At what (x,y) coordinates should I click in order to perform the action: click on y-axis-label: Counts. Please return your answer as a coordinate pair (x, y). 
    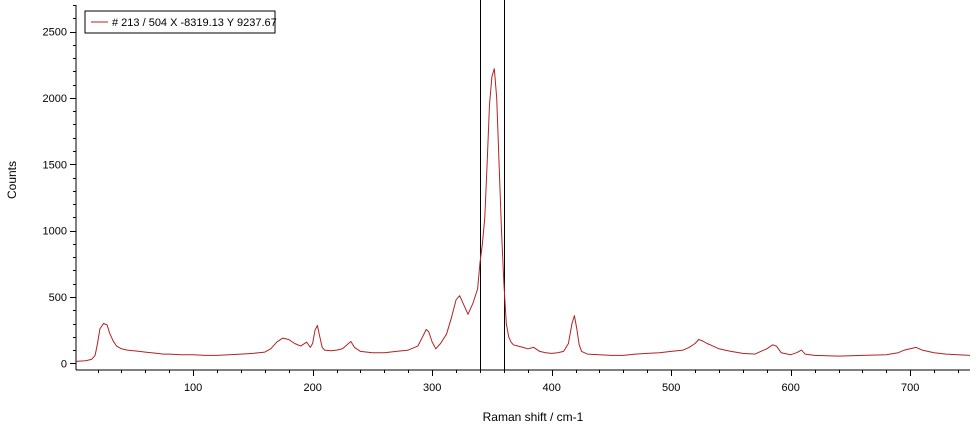
    Looking at the image, I should click on (12, 180).